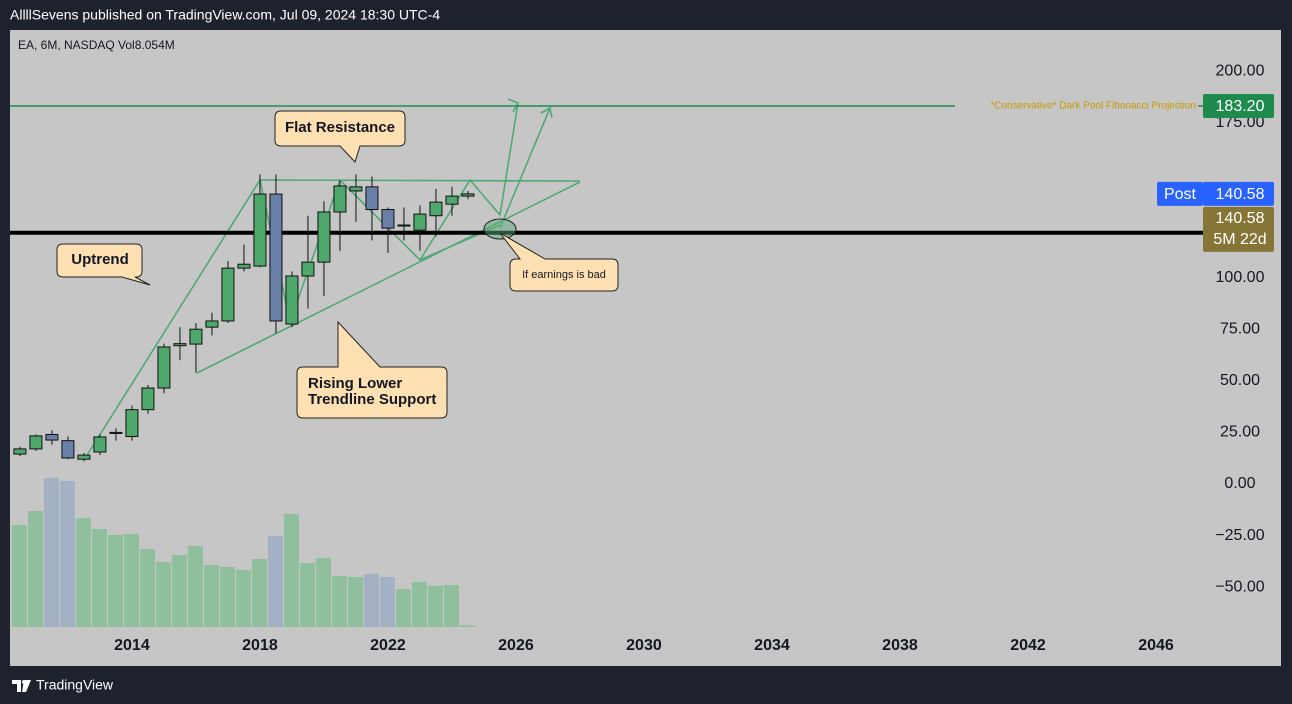 The height and width of the screenshot is (704, 1292). I want to click on annotation-text: Uptrend, so click(100, 259).